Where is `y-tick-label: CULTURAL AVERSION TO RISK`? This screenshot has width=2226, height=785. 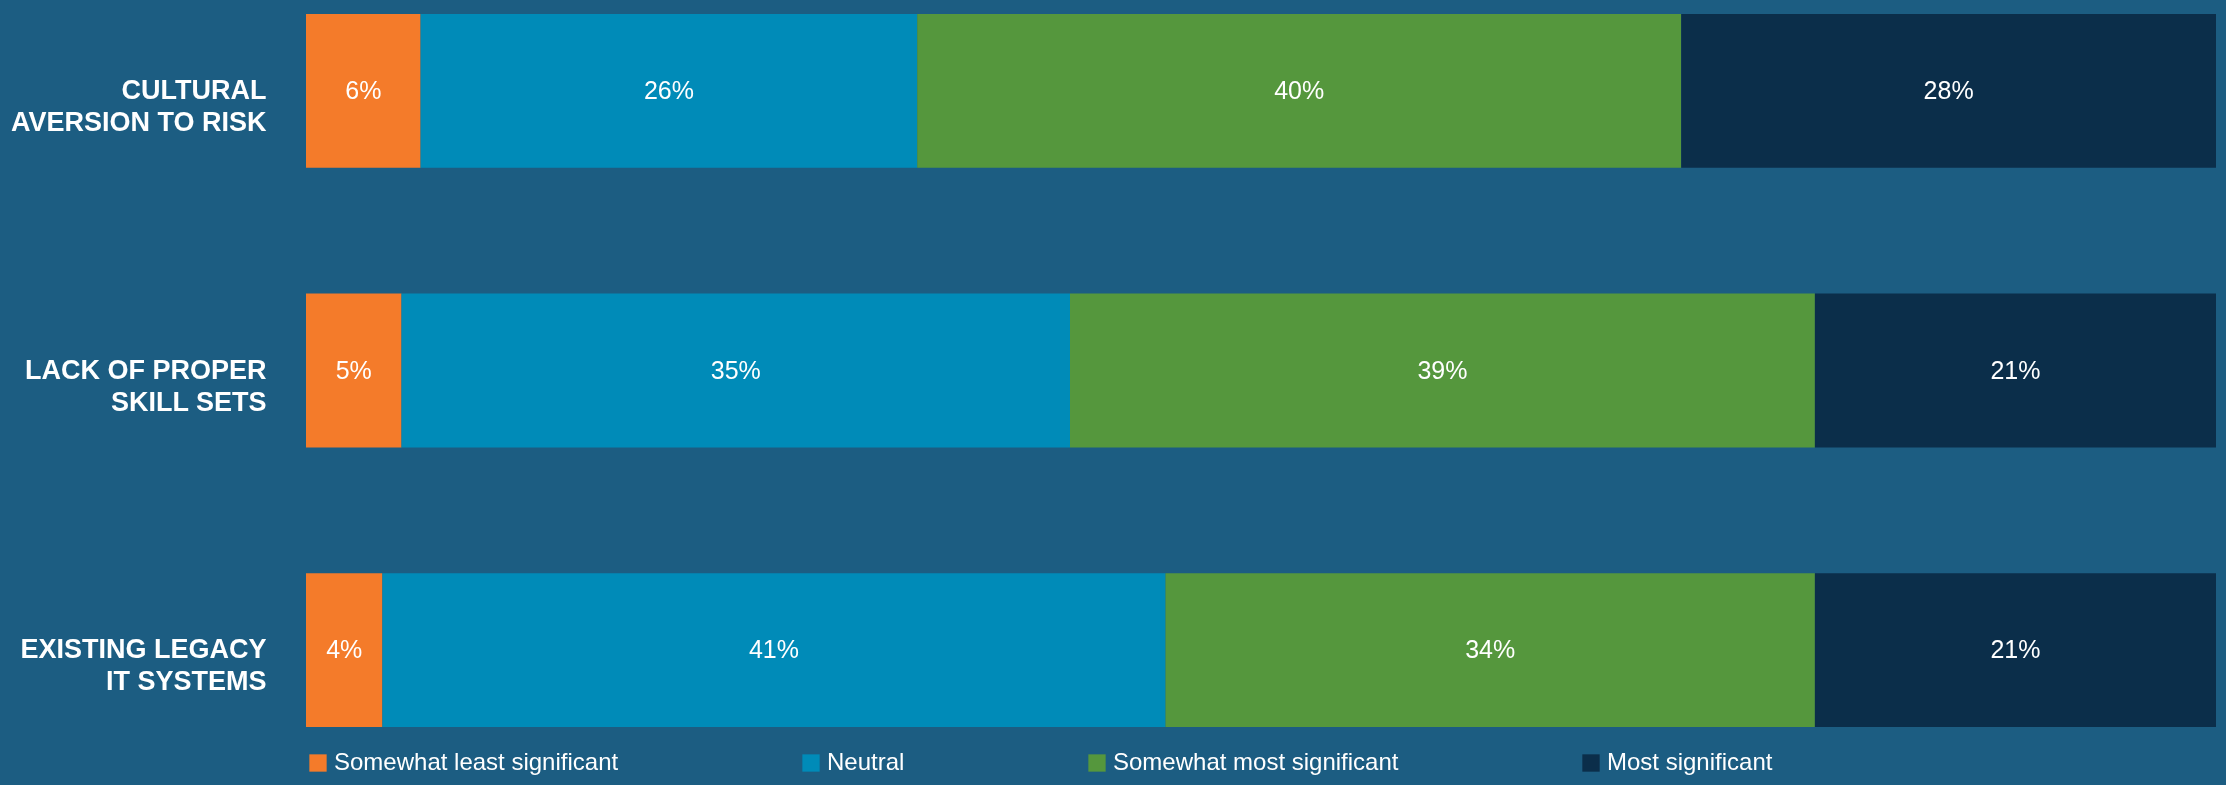 y-tick-label: CULTURAL AVERSION TO RISK is located at coordinates (138, 105).